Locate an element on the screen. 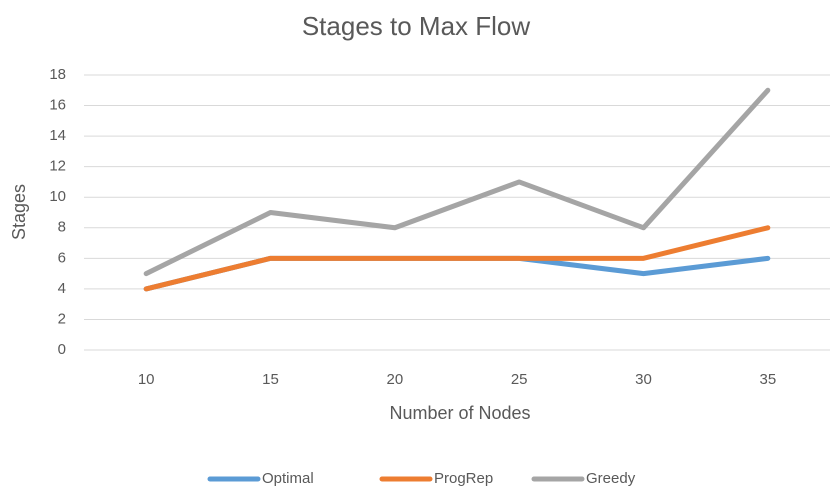 The width and height of the screenshot is (833, 502). x-tick-label: 25 is located at coordinates (519, 379).